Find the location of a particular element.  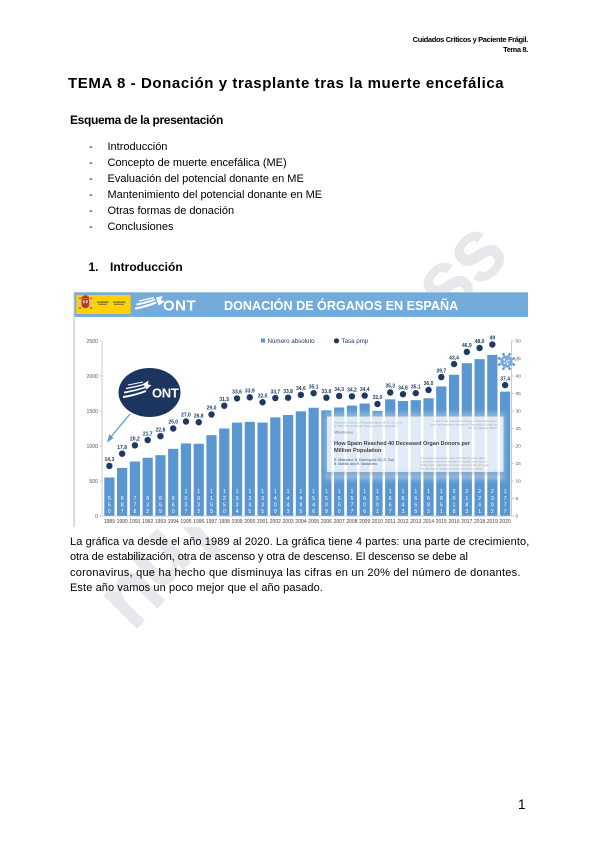

svg-text: 1996 is located at coordinates (198, 522).